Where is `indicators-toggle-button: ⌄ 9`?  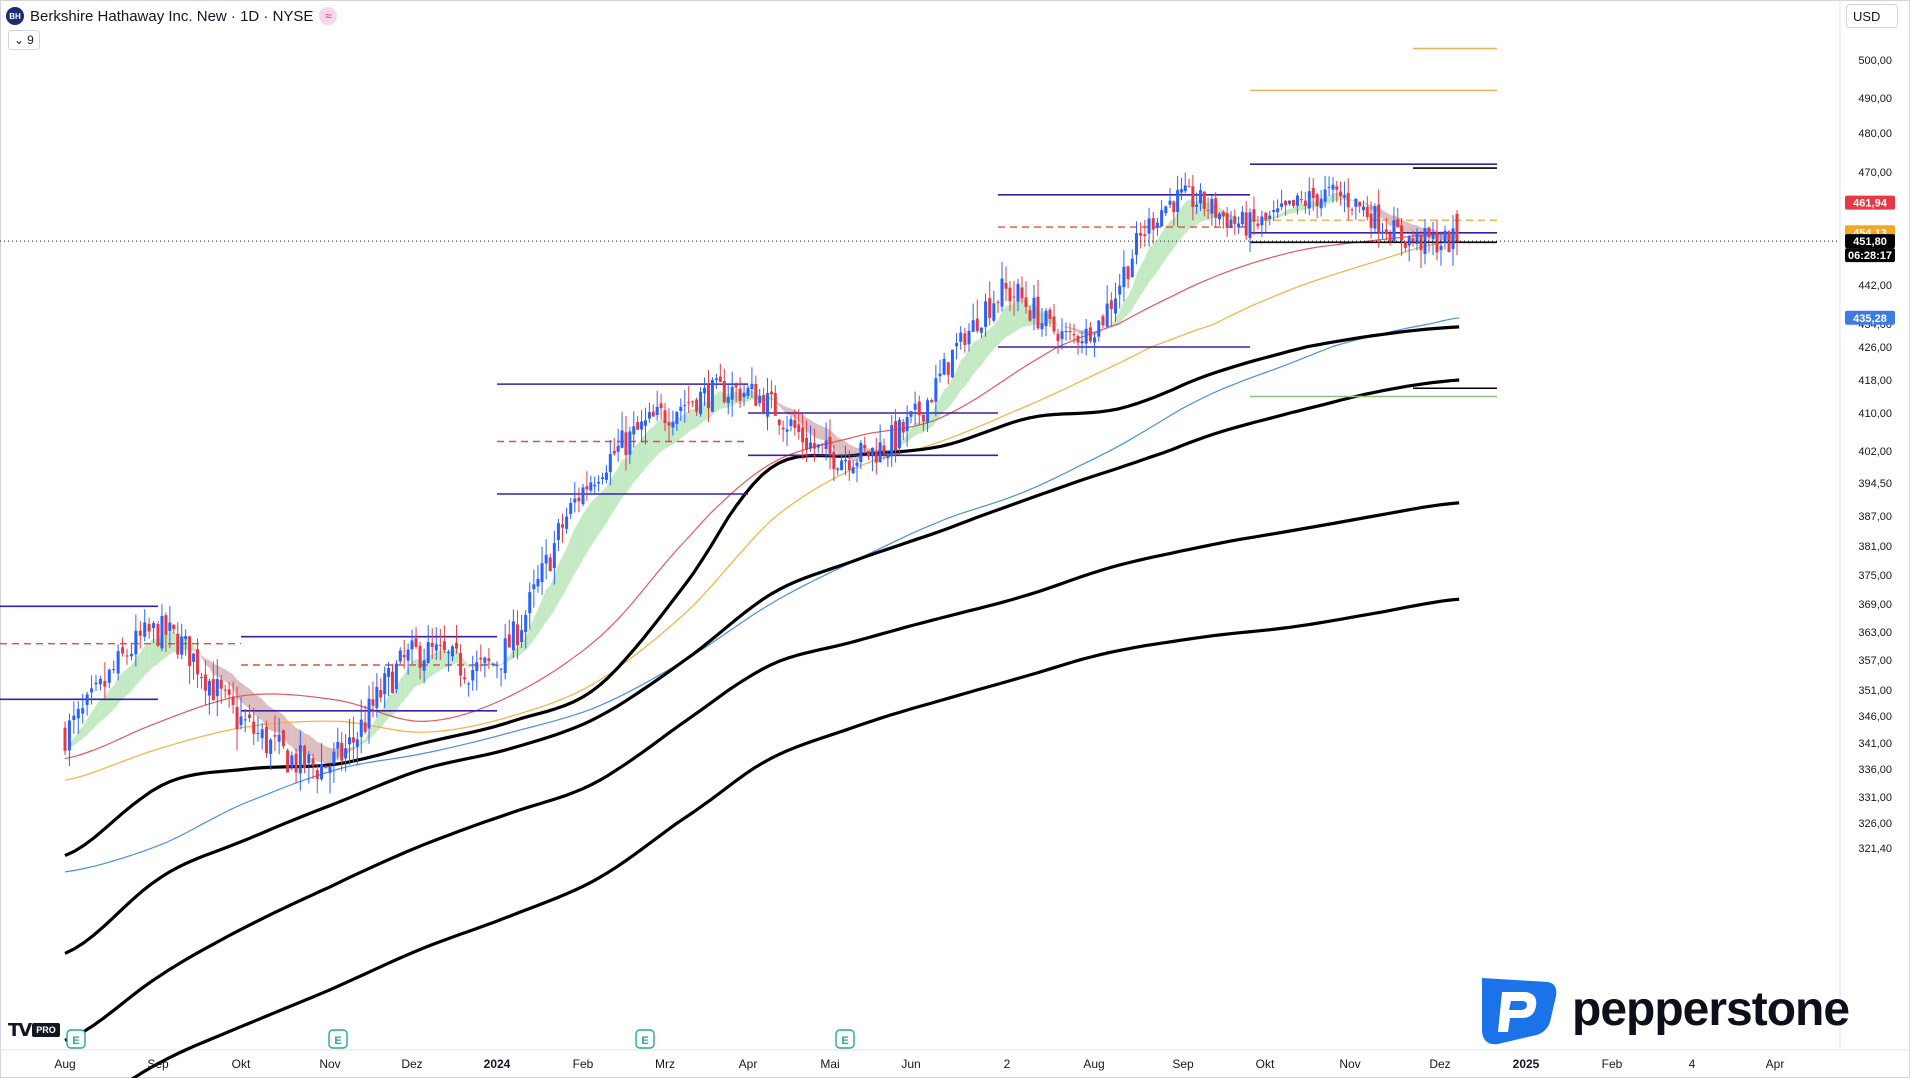
indicators-toggle-button: ⌄ 9 is located at coordinates (24, 40).